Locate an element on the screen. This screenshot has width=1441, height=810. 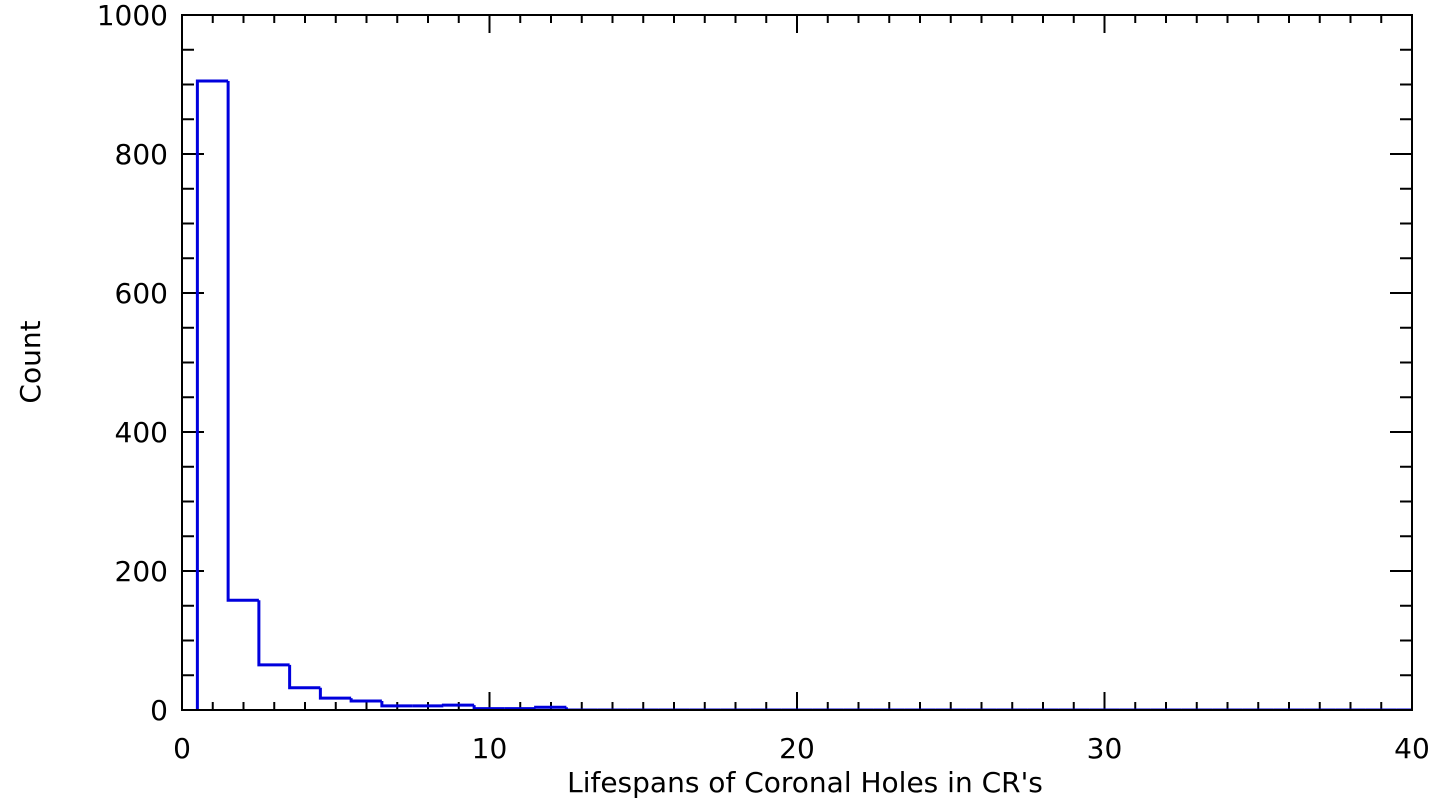
x-tick-label: 40 is located at coordinates (1412, 748).